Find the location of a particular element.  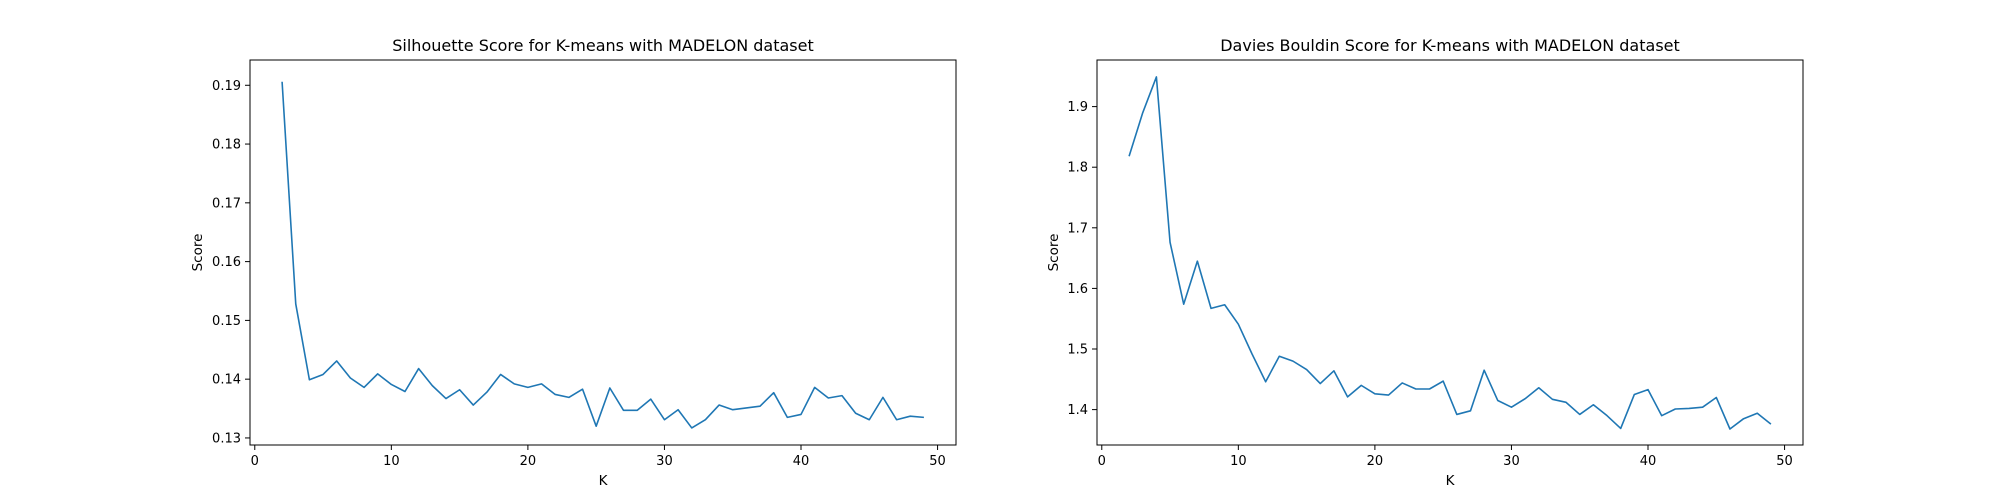

y-tick-label: 1.5 is located at coordinates (1077, 350).